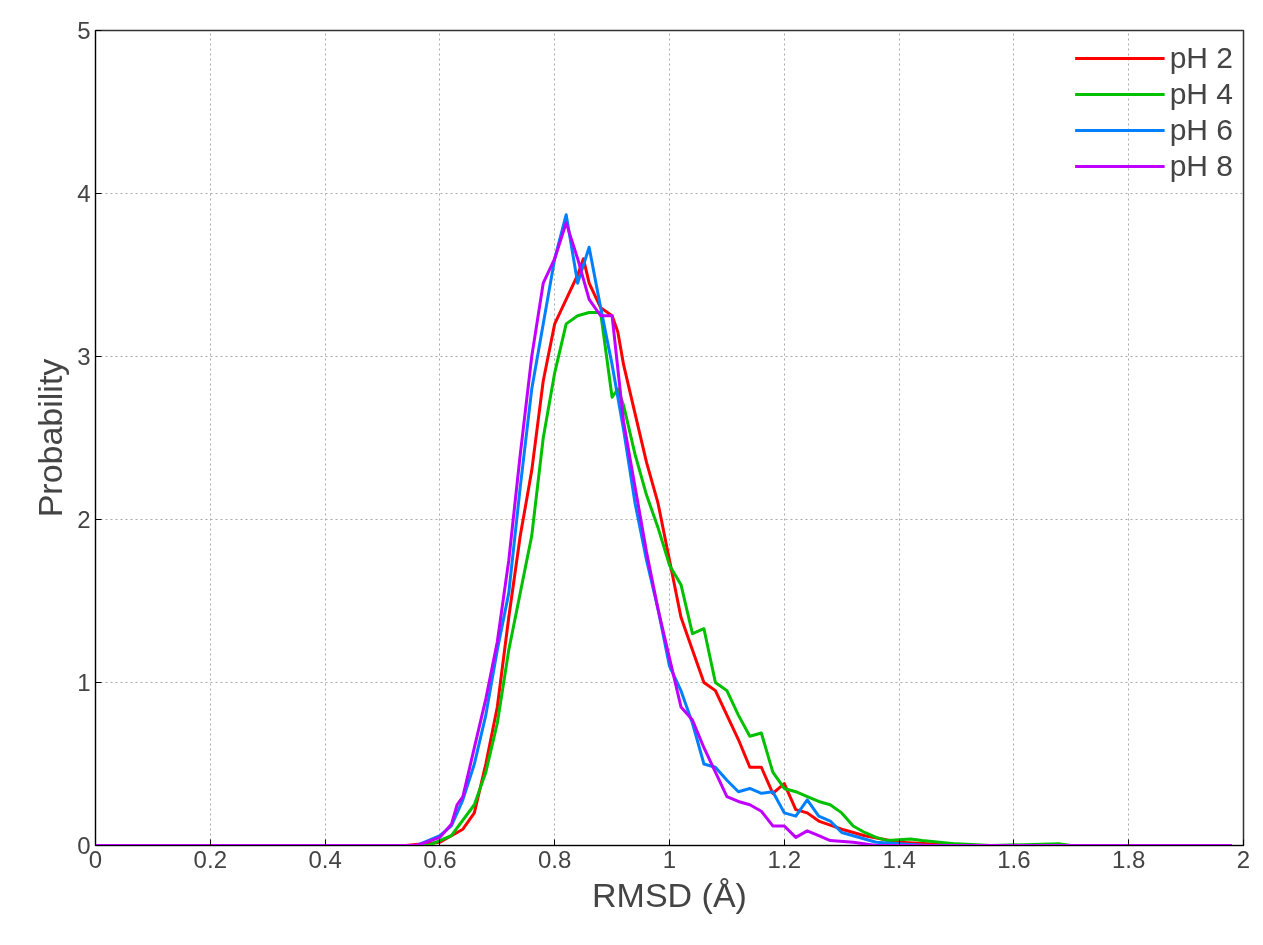  I want to click on legend-label: pH 4, so click(1201, 94).